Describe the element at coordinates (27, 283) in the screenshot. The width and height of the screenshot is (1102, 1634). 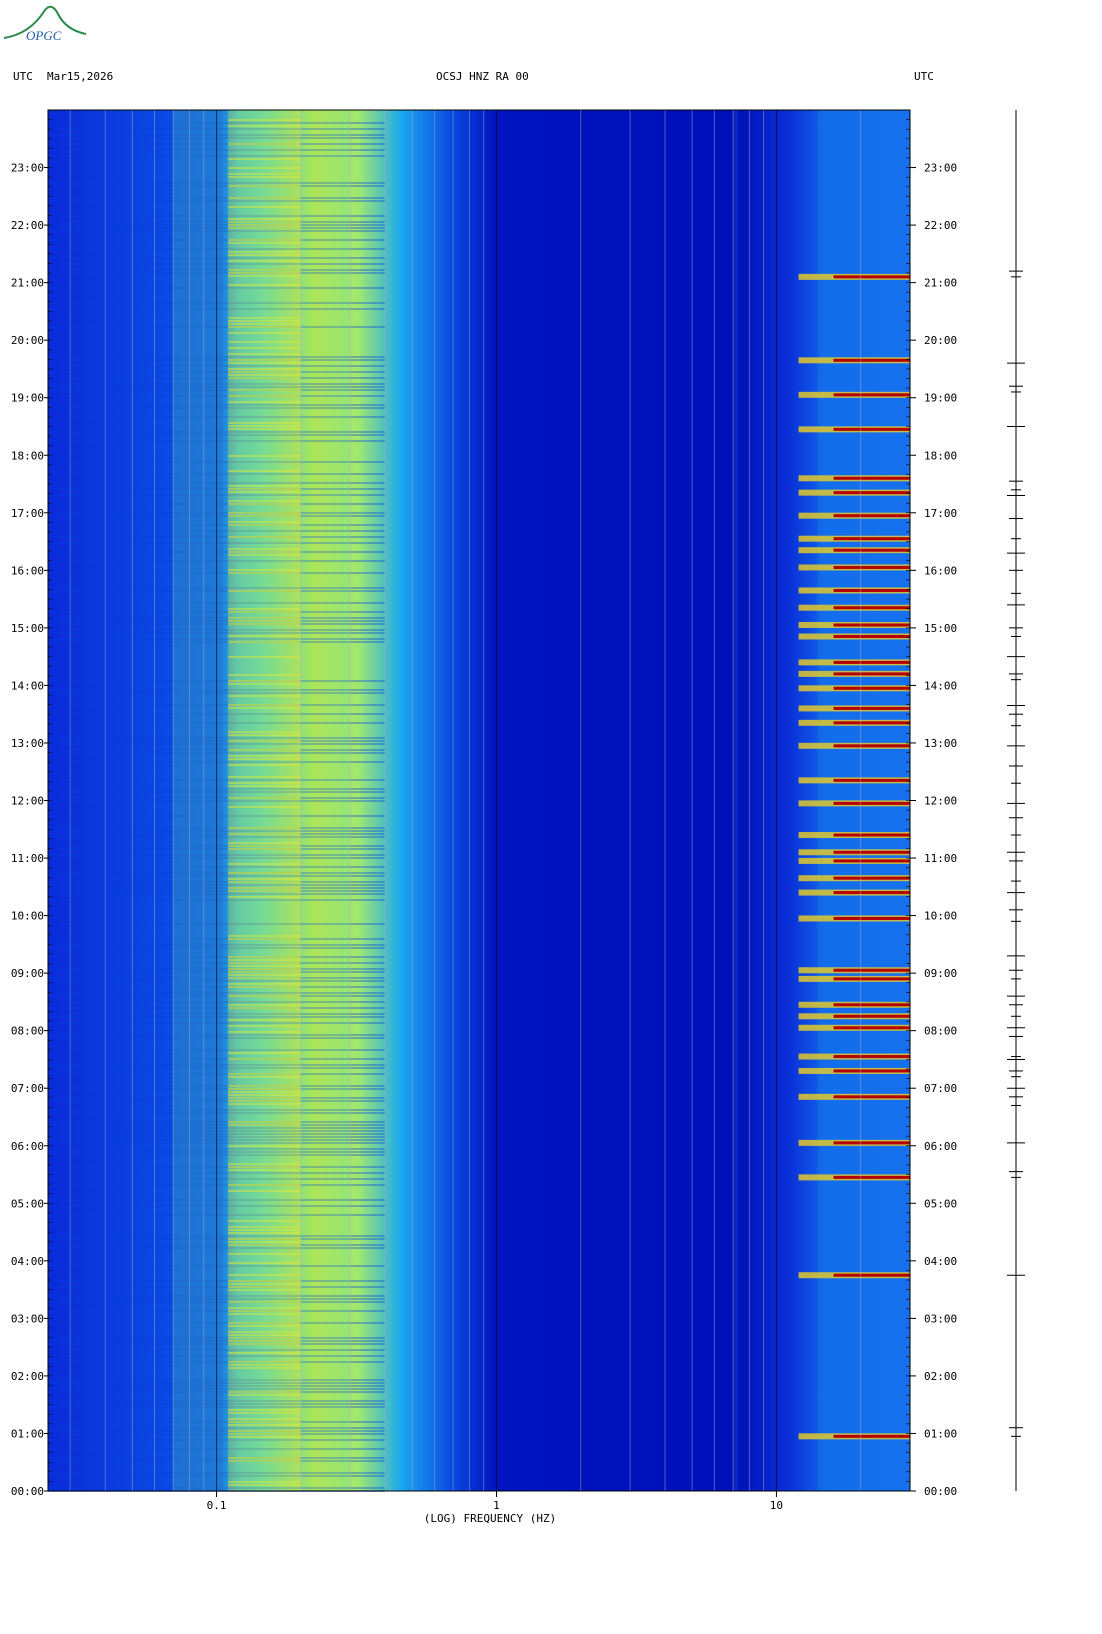
I see `y-tick-label-left: 21:00` at that location.